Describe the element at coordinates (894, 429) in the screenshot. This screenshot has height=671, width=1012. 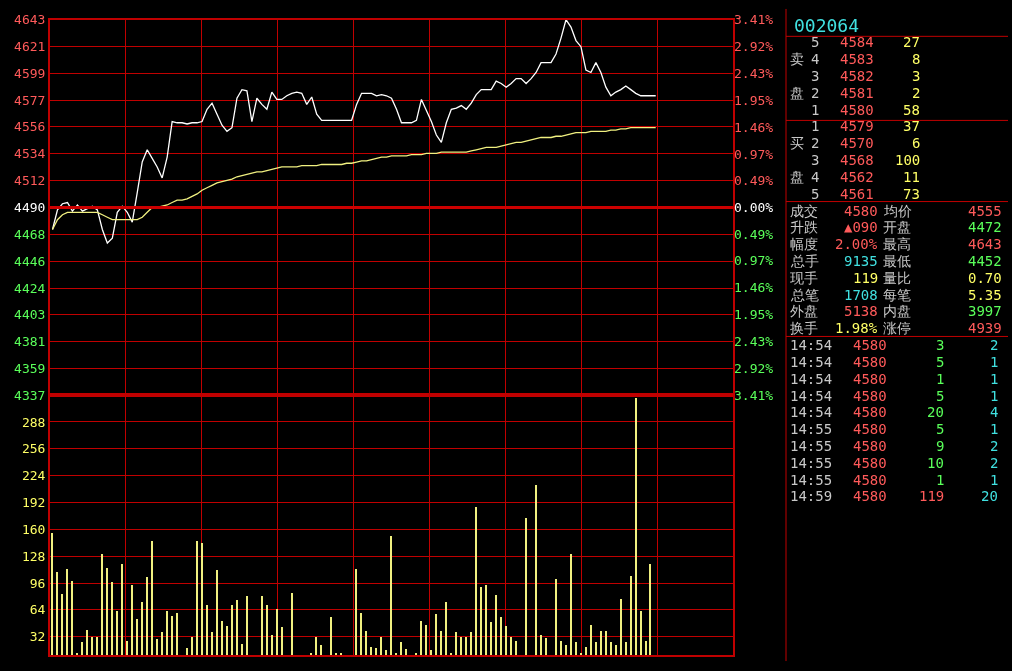
I see `text: 14:55 4580 5 1` at that location.